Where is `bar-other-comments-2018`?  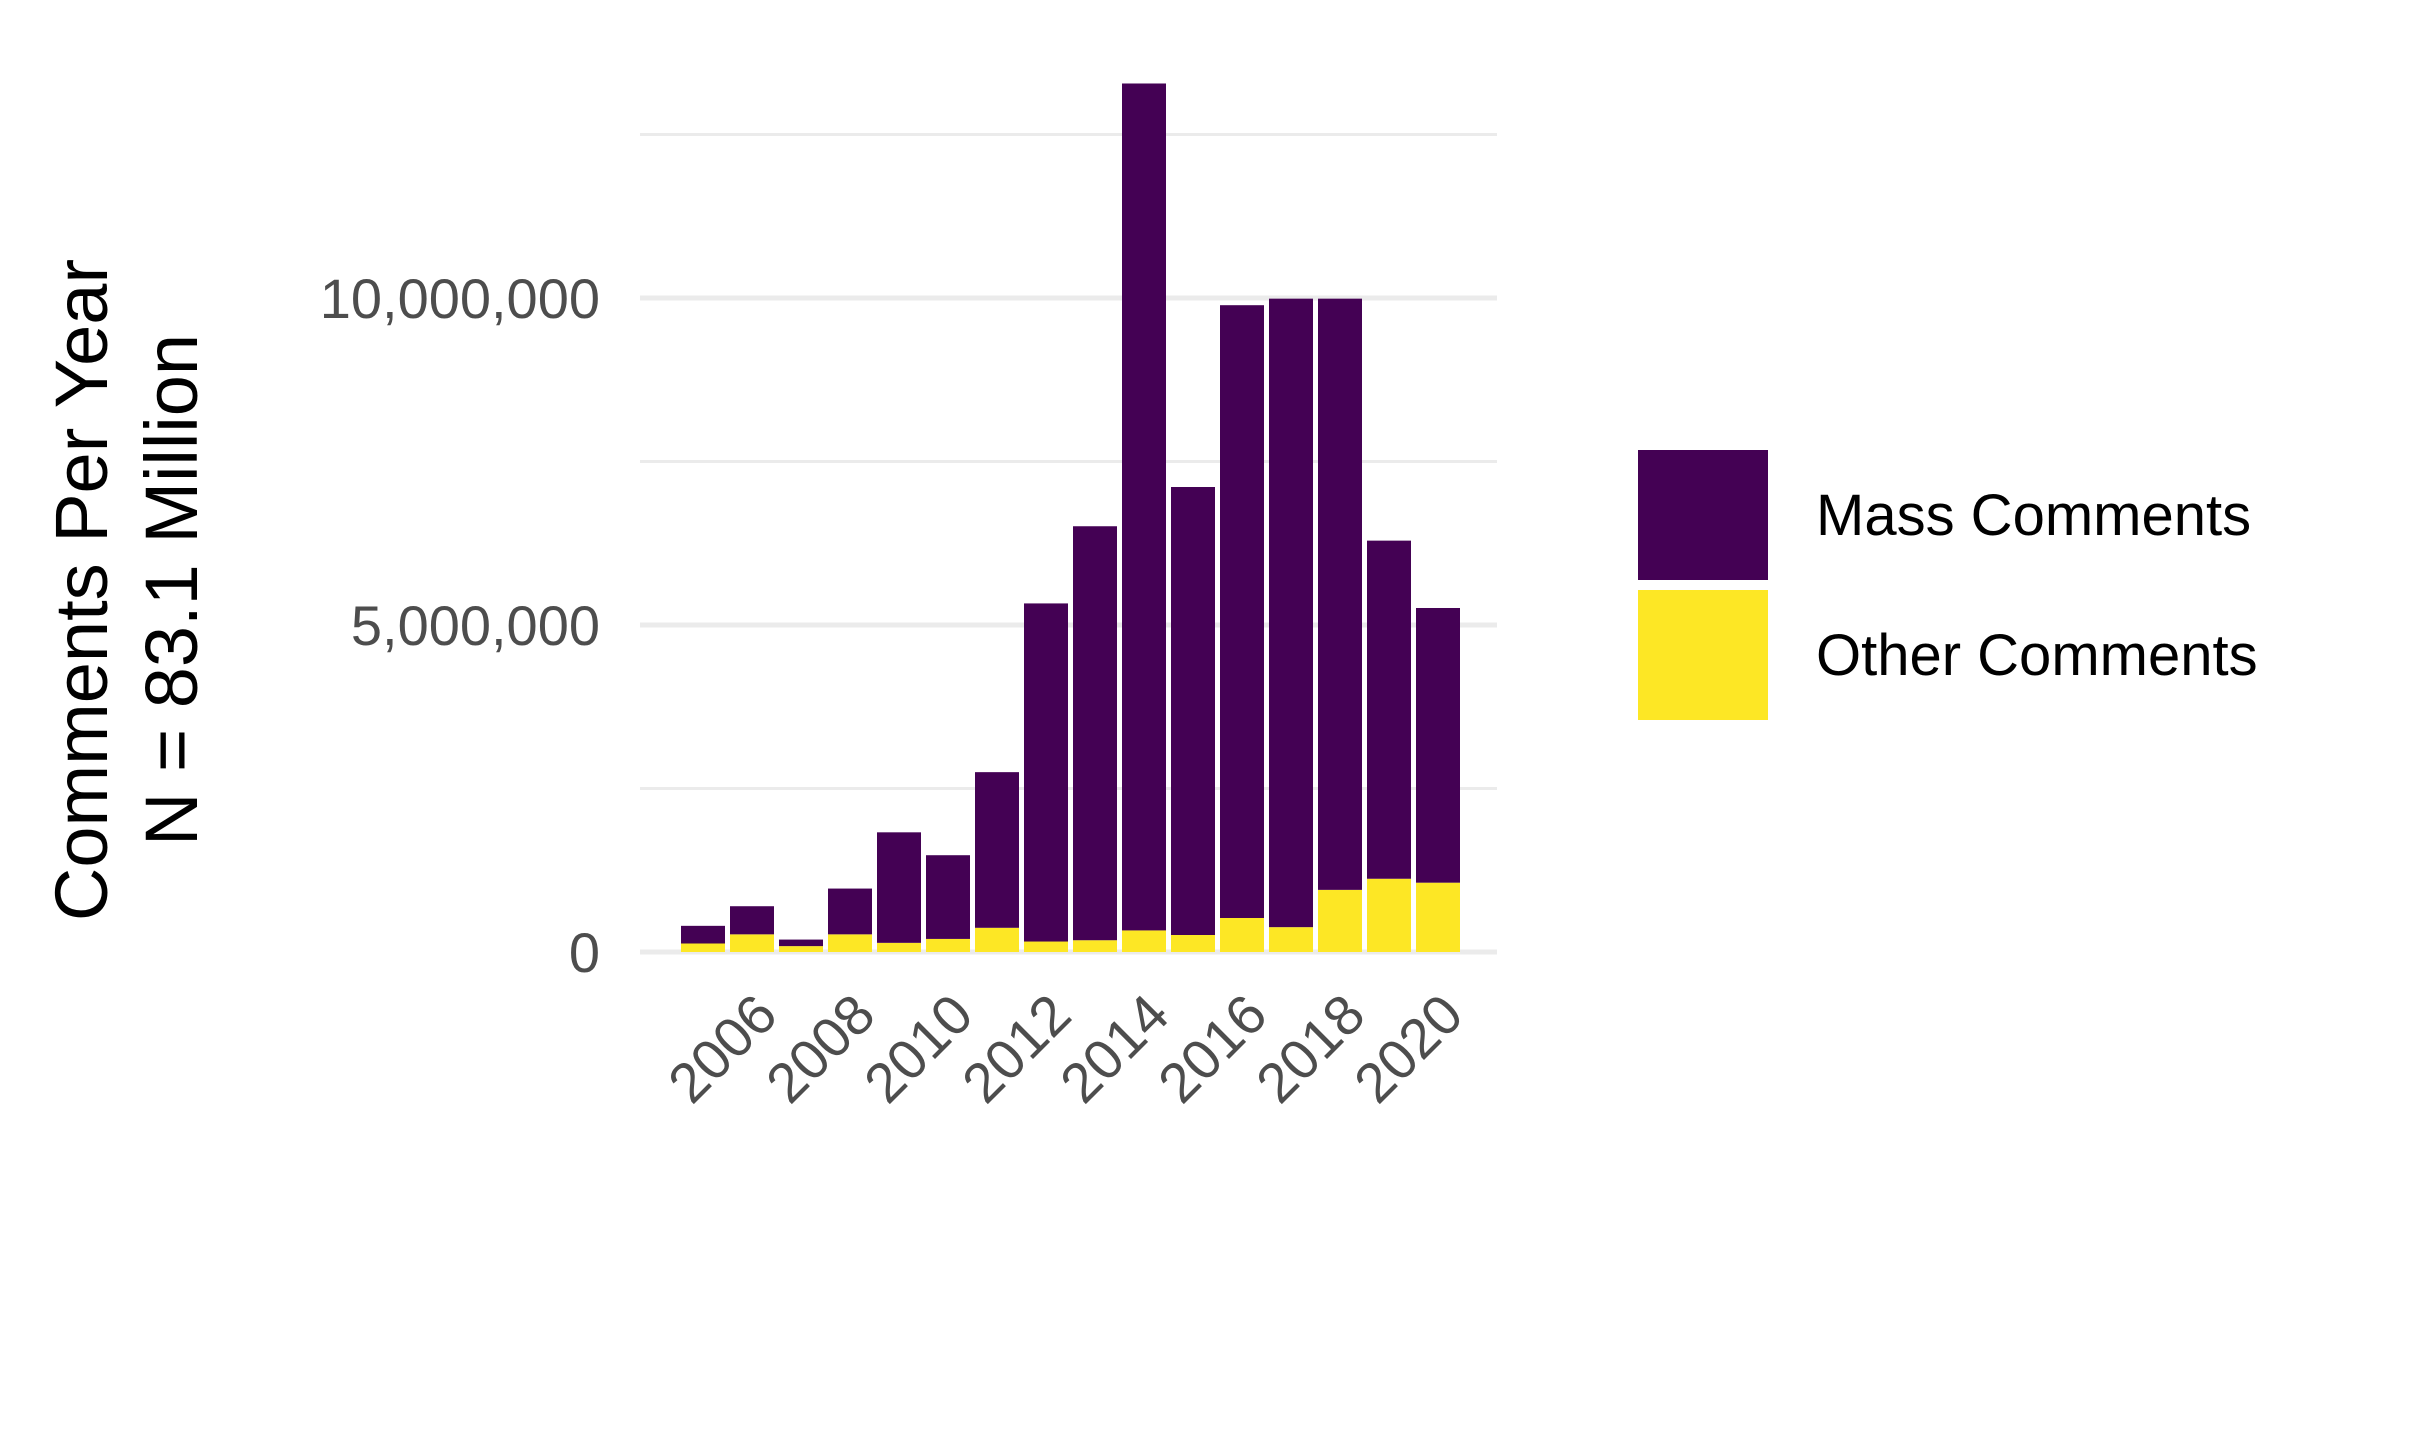
bar-other-comments-2018 is located at coordinates (1340, 920).